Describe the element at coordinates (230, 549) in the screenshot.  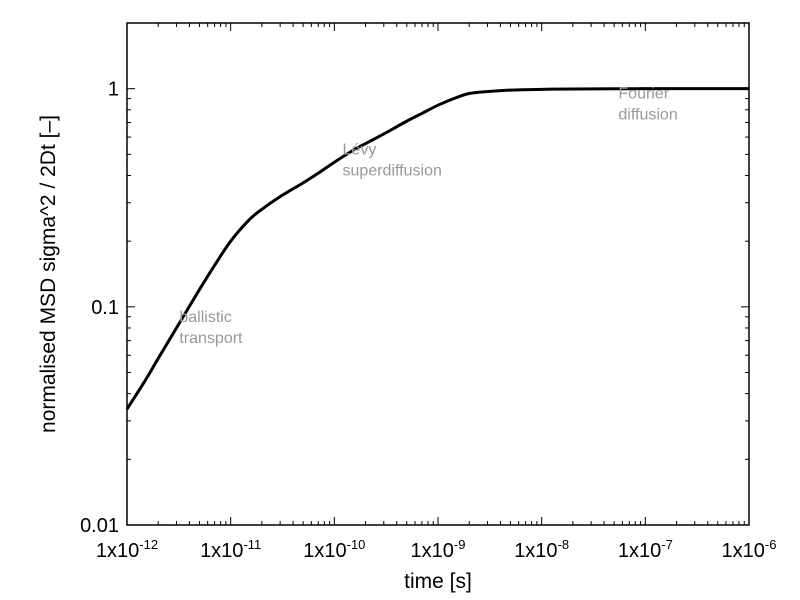
I see `x-tick-label: 1x10⁻¹¹` at that location.